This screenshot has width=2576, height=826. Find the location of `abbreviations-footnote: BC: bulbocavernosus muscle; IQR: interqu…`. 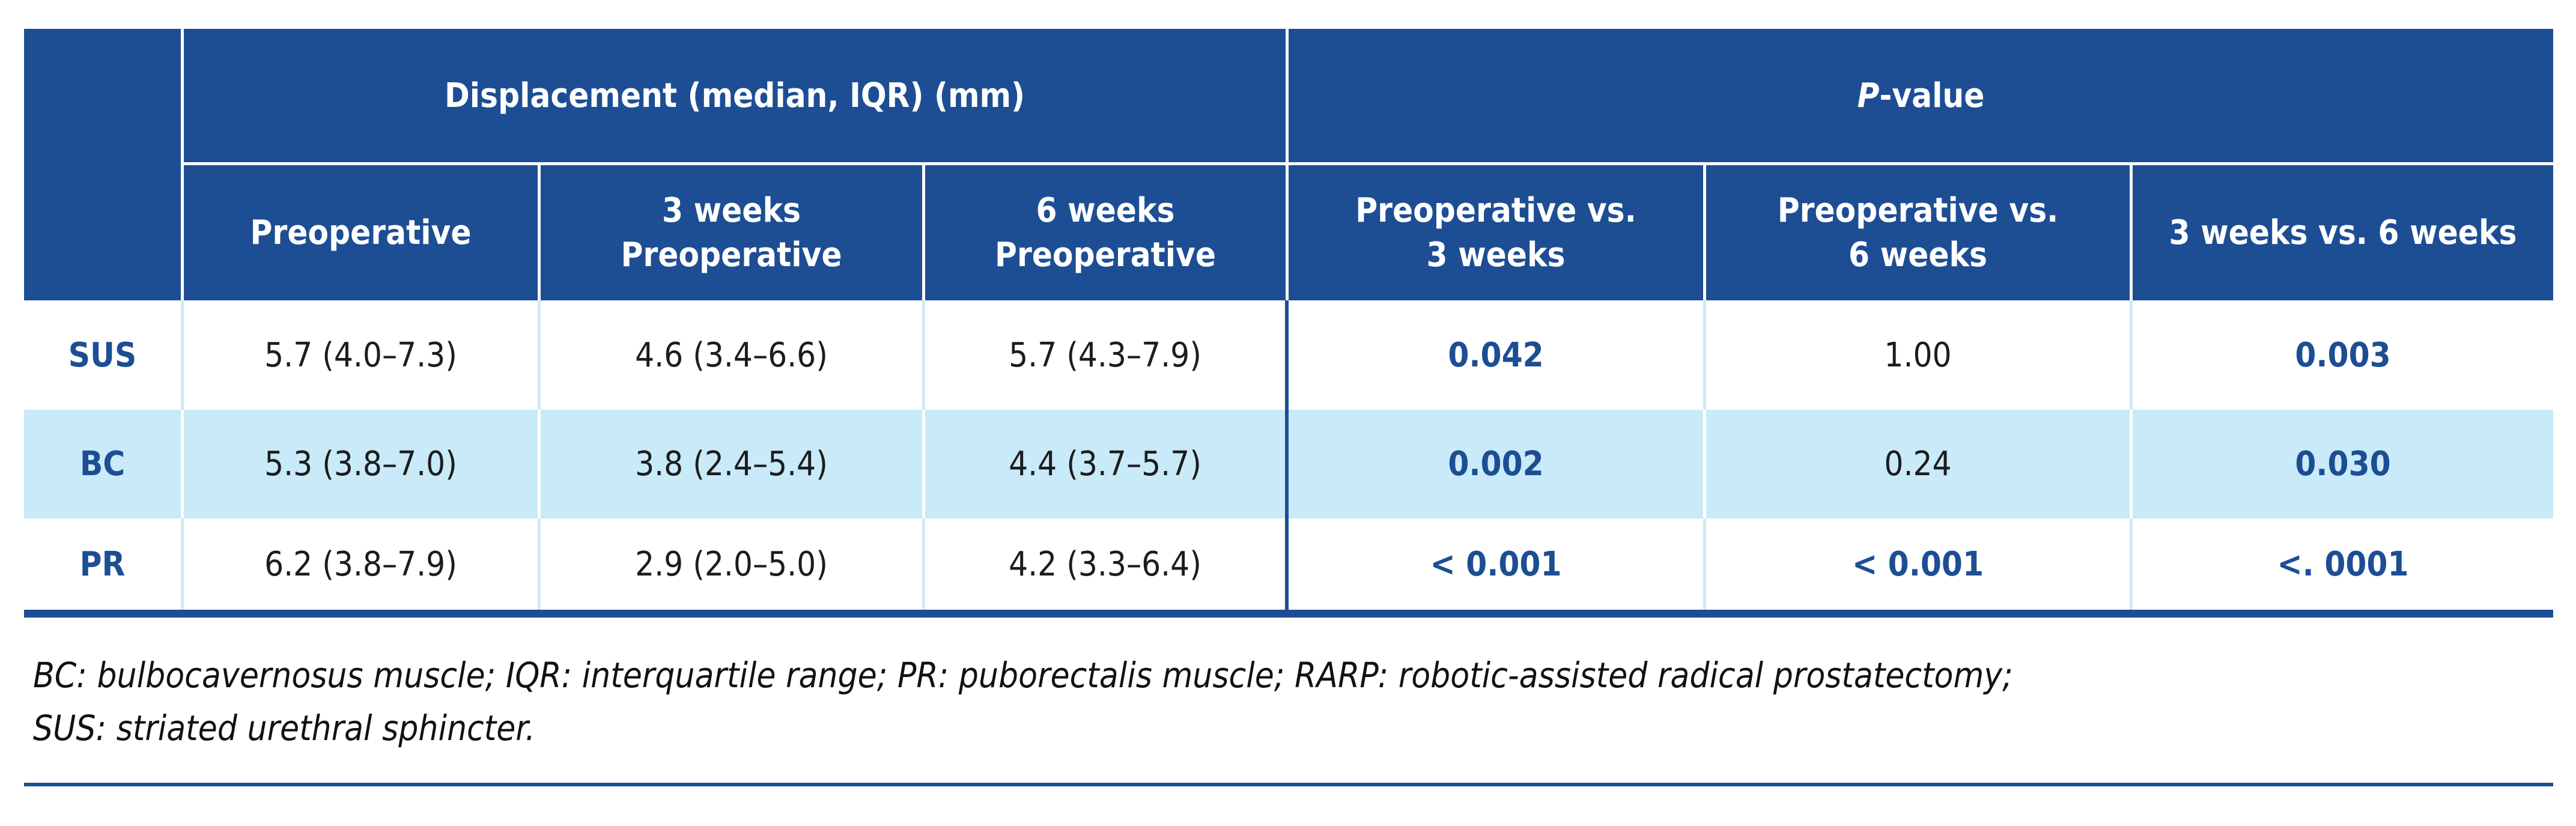

abbreviations-footnote: BC: bulbocavernosus muscle; IQR: interqu… is located at coordinates (1023, 702).